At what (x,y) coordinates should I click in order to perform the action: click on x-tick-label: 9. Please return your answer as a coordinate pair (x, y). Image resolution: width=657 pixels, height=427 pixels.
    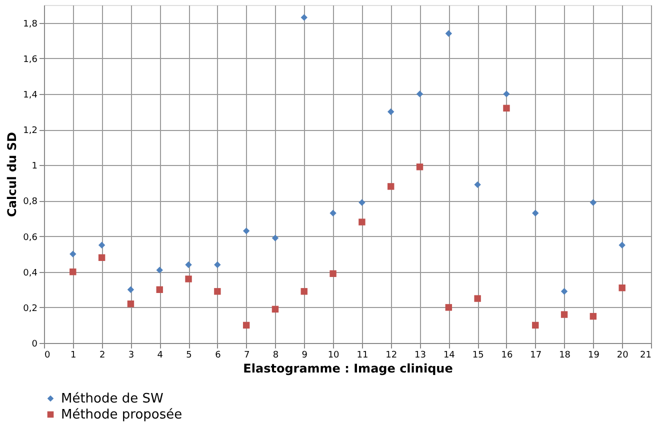
    Looking at the image, I should click on (305, 355).